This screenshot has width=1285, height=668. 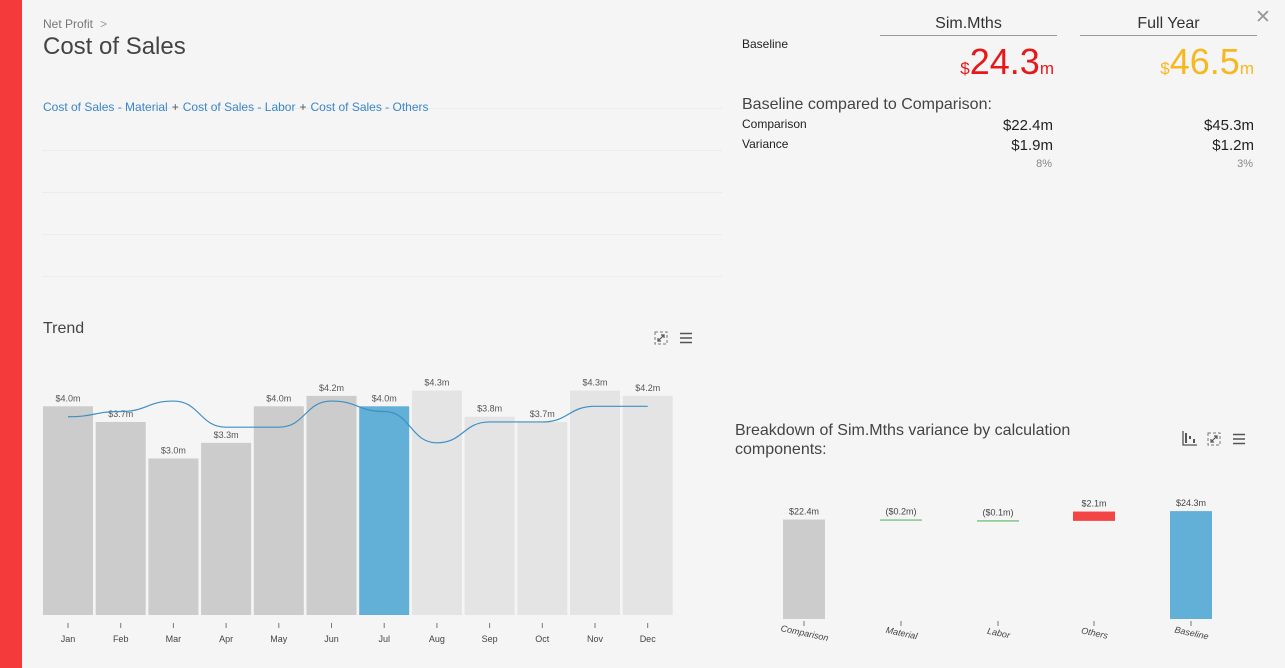 What do you see at coordinates (68, 639) in the screenshot?
I see `x-axis-tick-label: Jan` at bounding box center [68, 639].